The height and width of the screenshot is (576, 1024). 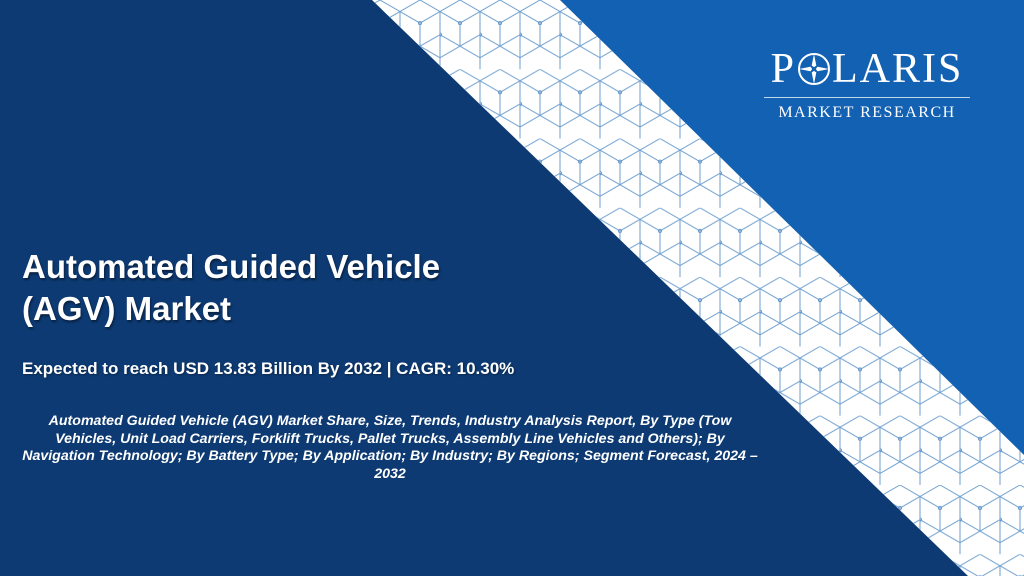 I want to click on report-title-line1: Automated Guided Vehicle, so click(x=231, y=266).